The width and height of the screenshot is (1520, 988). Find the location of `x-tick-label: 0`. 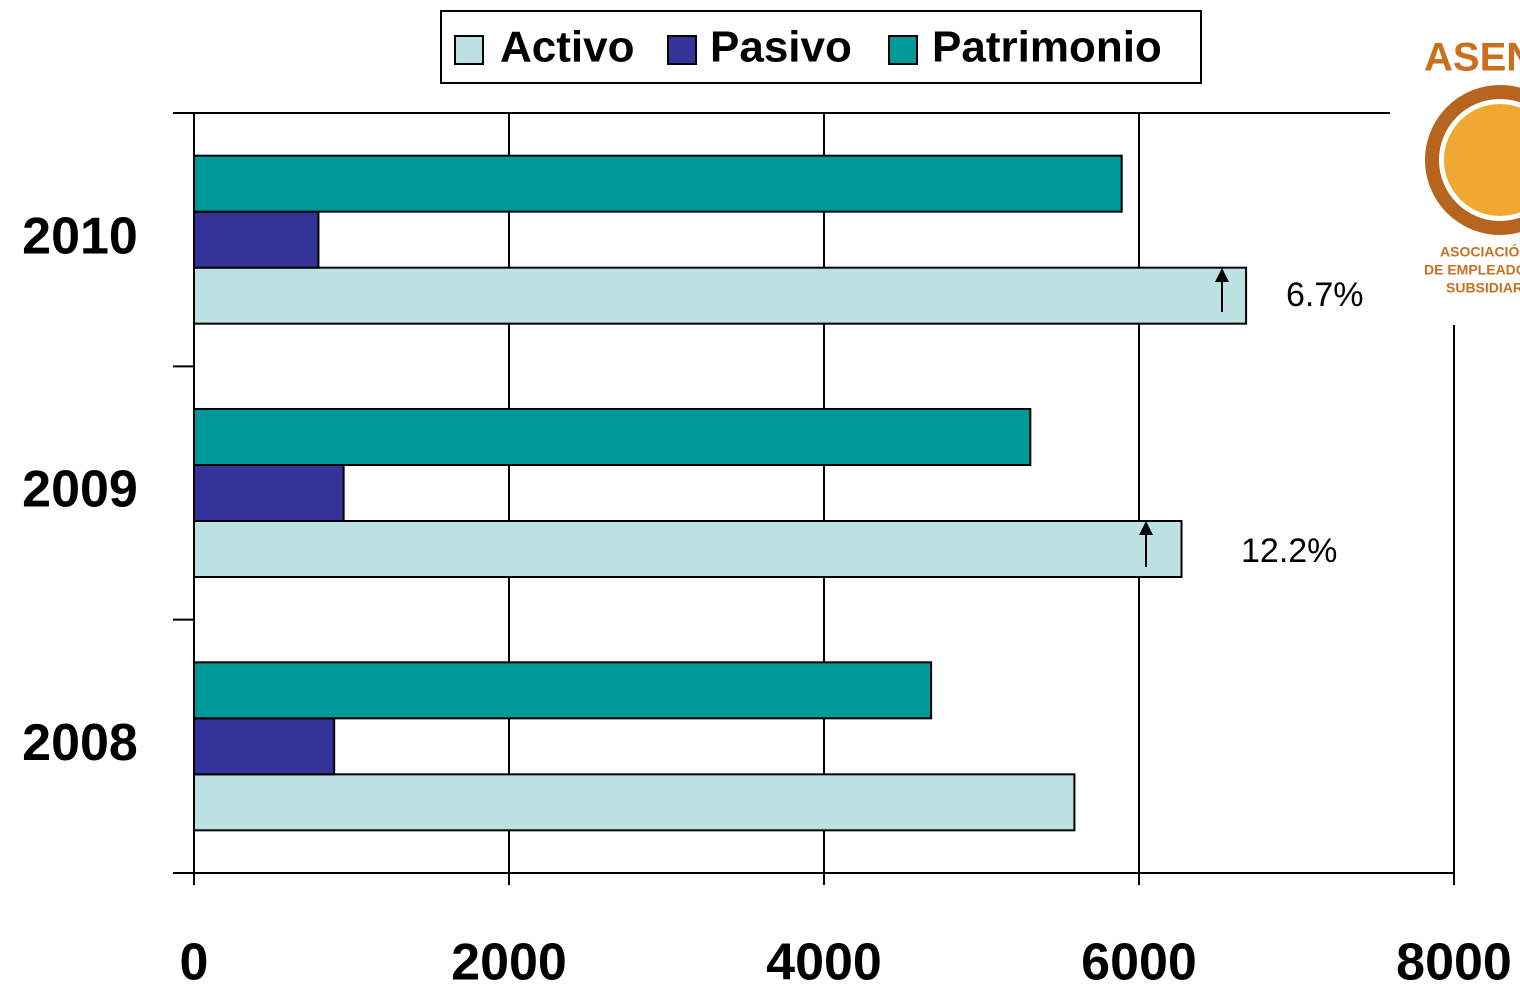

x-tick-label: 0 is located at coordinates (194, 961).